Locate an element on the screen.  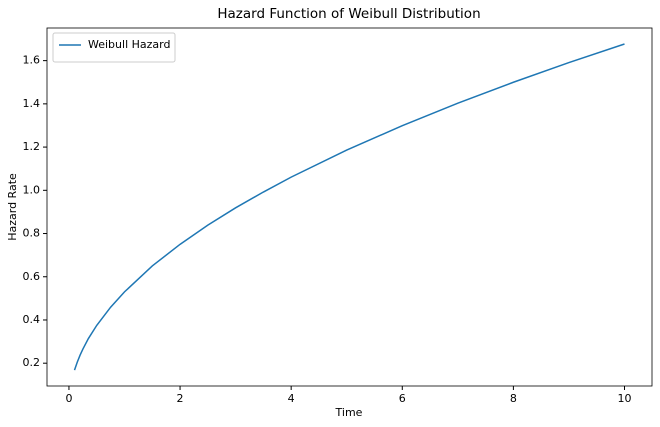
x-tick-label: 4 is located at coordinates (291, 398).